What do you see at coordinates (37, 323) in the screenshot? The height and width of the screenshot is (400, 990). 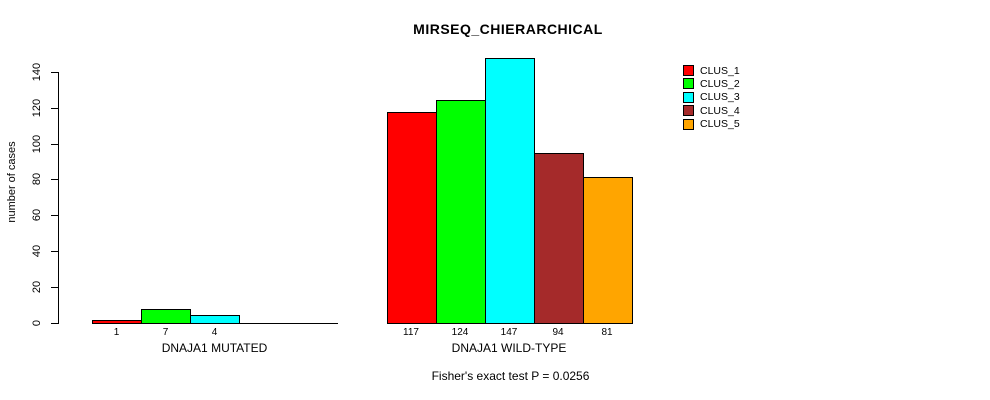 I see `y-tick-label: 0` at bounding box center [37, 323].